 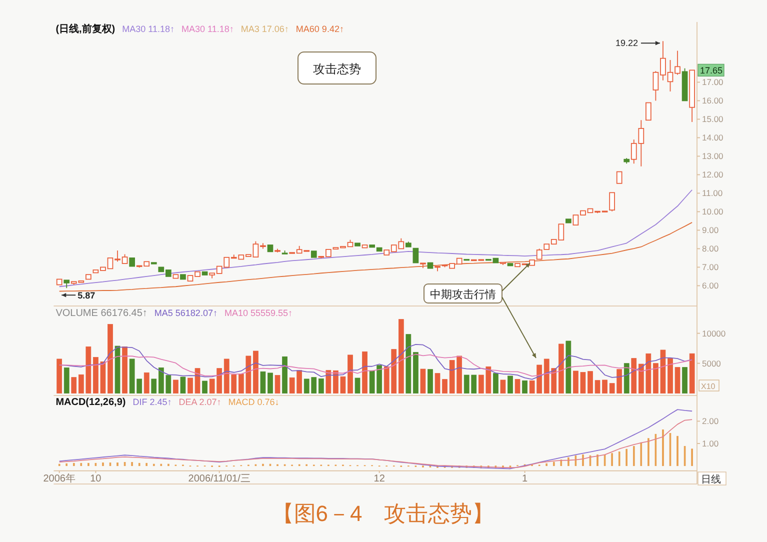 I want to click on y-tick-label: 12.00, so click(x=713, y=175).